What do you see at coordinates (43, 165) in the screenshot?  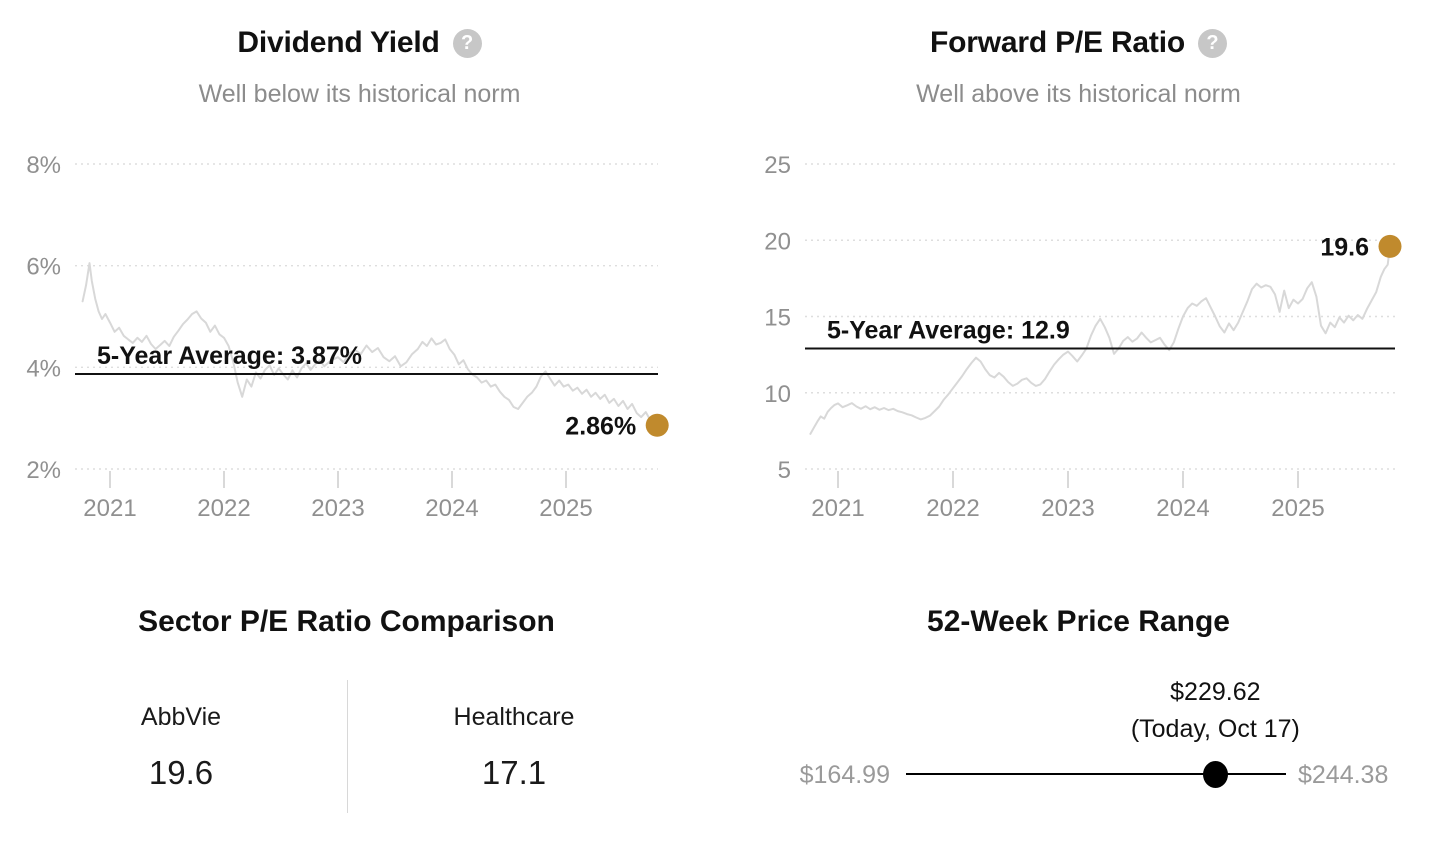 I see `y-axis-tick-label: 8%` at bounding box center [43, 165].